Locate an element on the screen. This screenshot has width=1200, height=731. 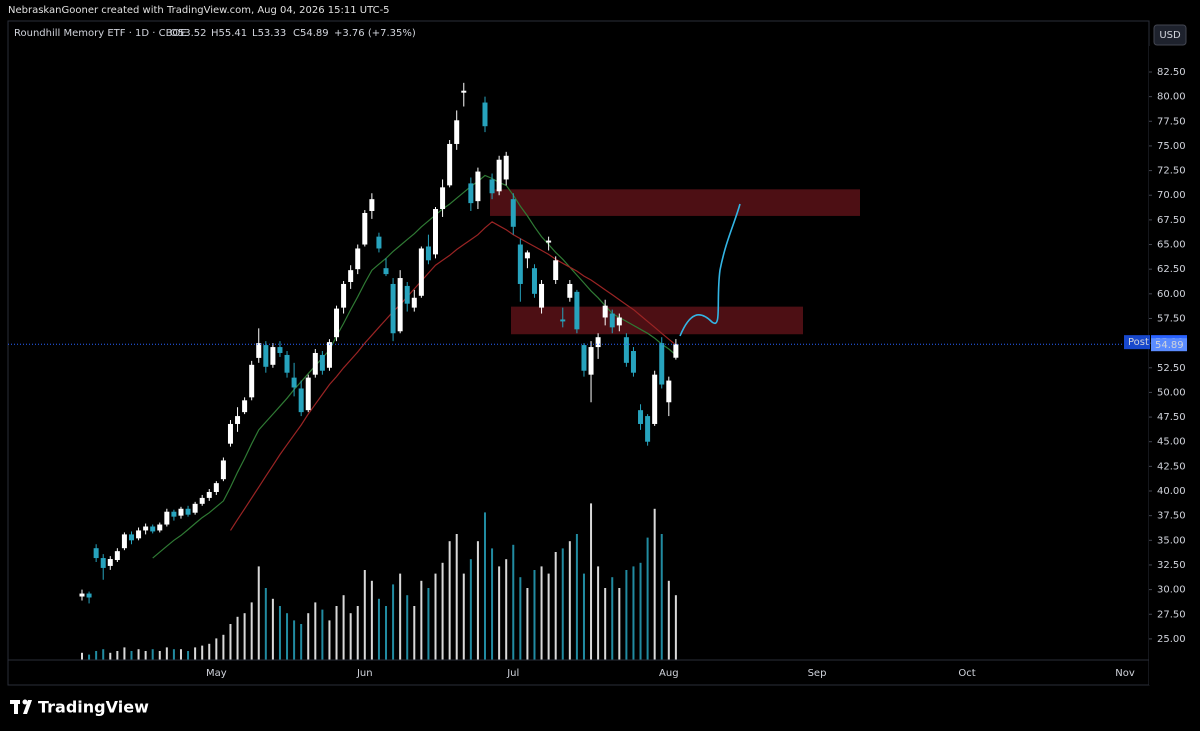
y-tick-label: 47.50 is located at coordinates (1171, 417).